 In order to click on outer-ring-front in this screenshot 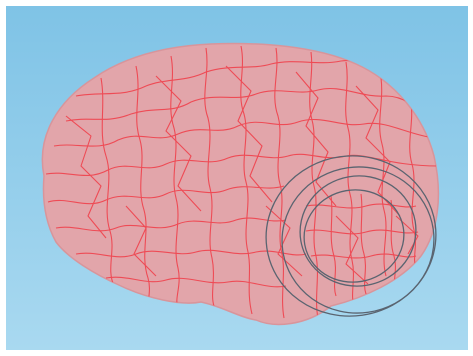, I will do `click(358, 240)`.